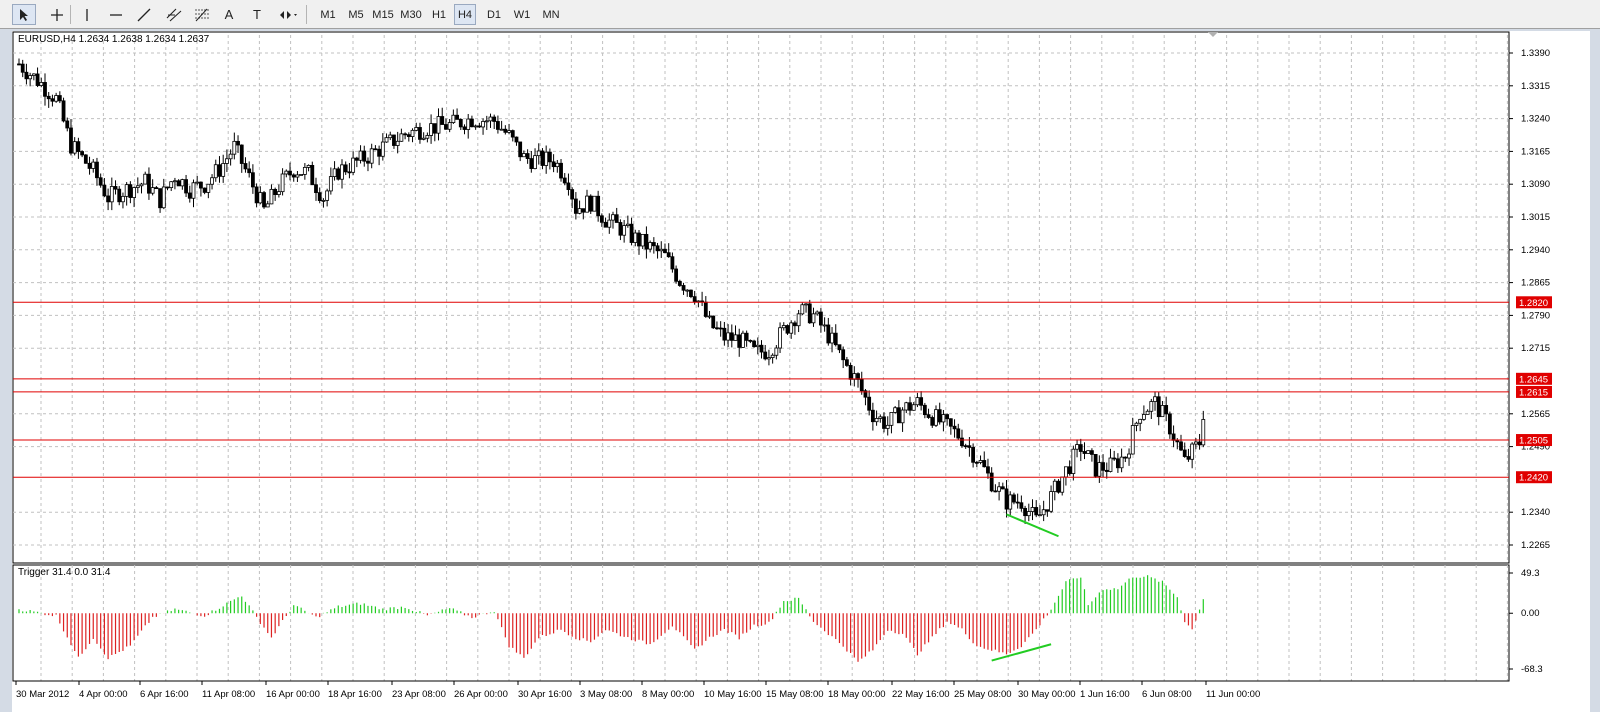 The height and width of the screenshot is (712, 1600). What do you see at coordinates (522, 14) in the screenshot?
I see `timeframe-w1-button: W1` at bounding box center [522, 14].